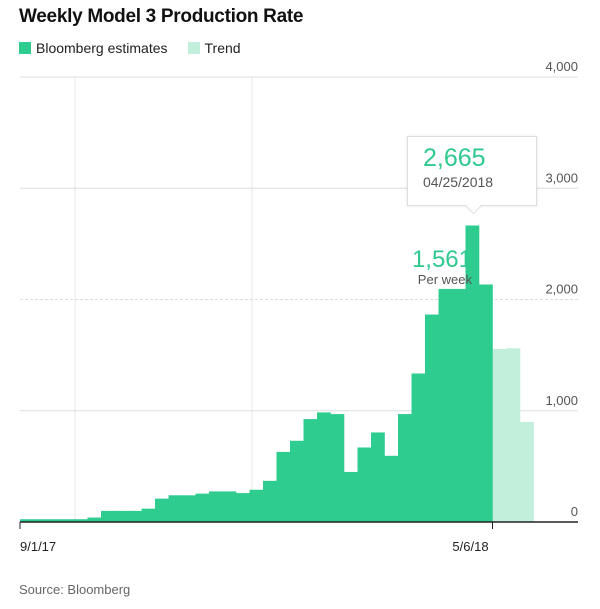 Image resolution: width=600 pixels, height=609 pixels. I want to click on legend: Bloomberg estimates Trend, so click(140, 48).